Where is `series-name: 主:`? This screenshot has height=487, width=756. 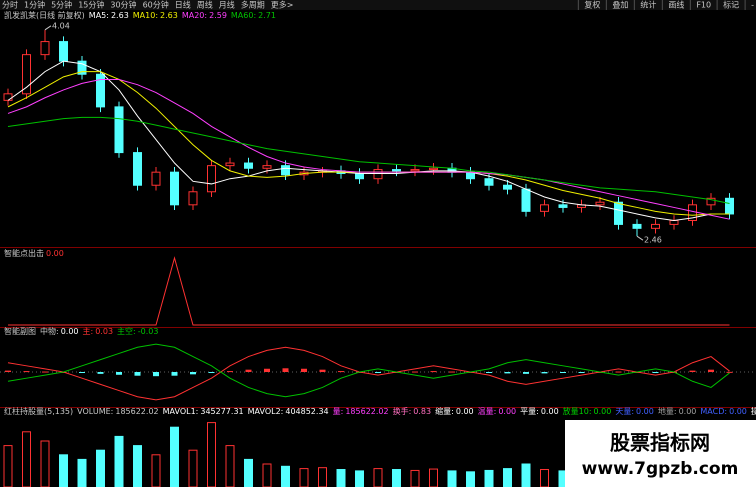
series-name: 主: is located at coordinates (88, 331).